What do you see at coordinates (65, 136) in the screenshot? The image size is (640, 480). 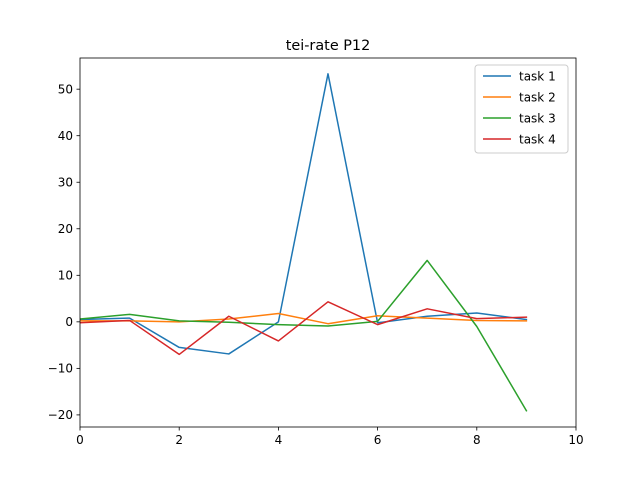 I see `y-tick-label: 40` at bounding box center [65, 136].